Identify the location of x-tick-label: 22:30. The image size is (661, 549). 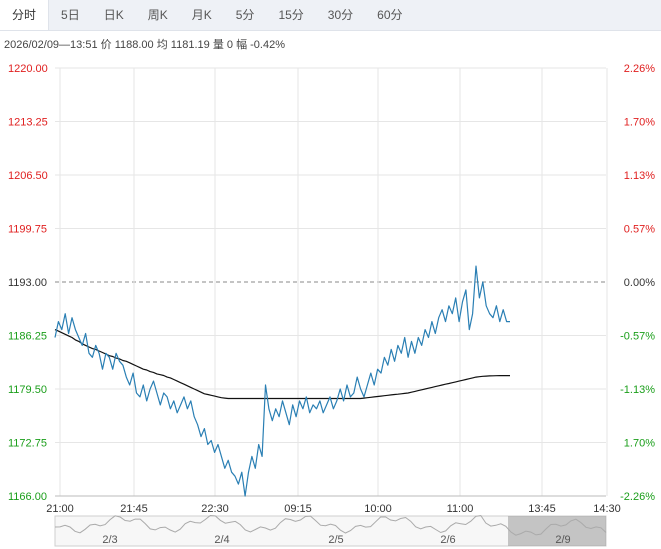
(215, 509).